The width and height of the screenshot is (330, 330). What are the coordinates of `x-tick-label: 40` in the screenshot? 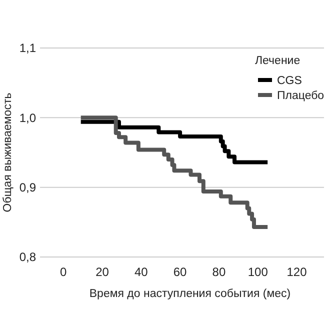 It's located at (141, 272).